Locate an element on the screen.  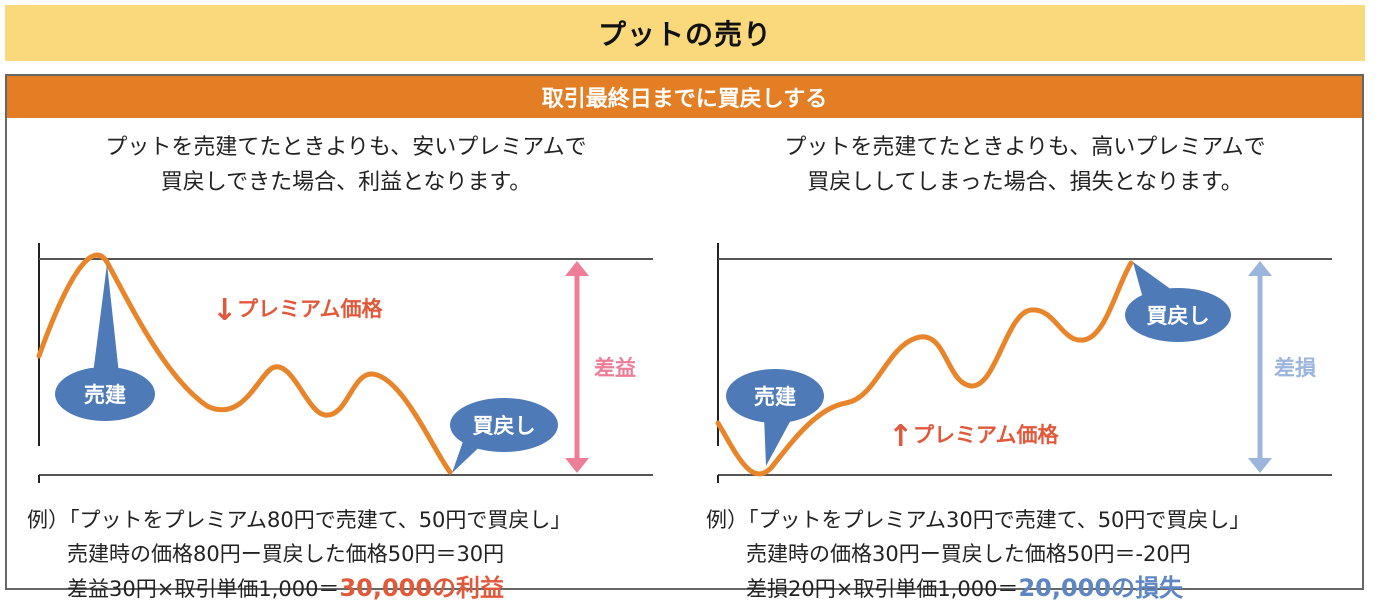
subtitle-bar: 取引最終日までに買戻しする is located at coordinates (684, 97).